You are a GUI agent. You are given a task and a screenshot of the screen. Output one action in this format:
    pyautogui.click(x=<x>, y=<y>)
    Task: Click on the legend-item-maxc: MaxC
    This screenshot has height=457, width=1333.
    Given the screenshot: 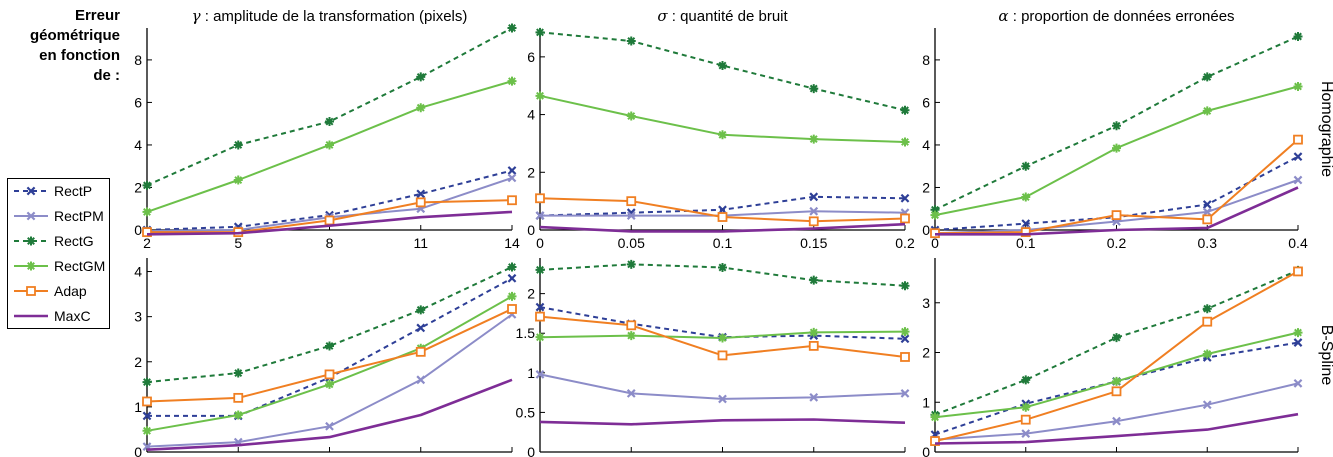 What is the action you would take?
    pyautogui.click(x=52, y=316)
    